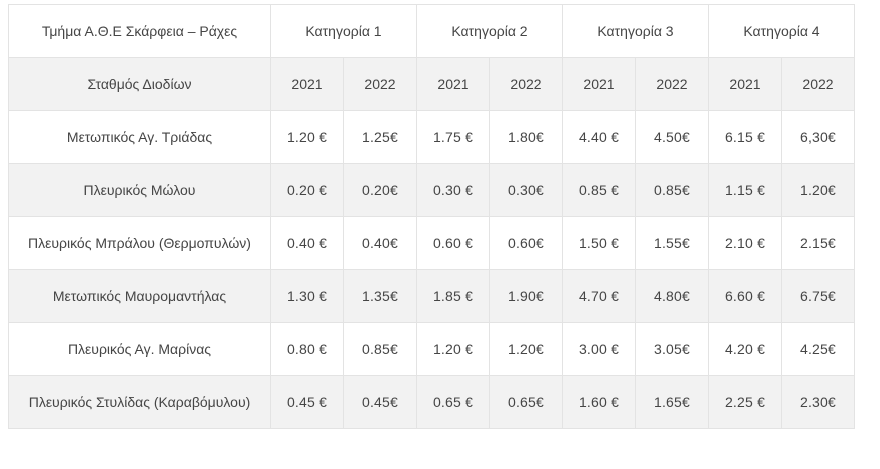 This screenshot has width=880, height=469. What do you see at coordinates (380, 190) in the screenshot?
I see `price-cell: 0.20€` at bounding box center [380, 190].